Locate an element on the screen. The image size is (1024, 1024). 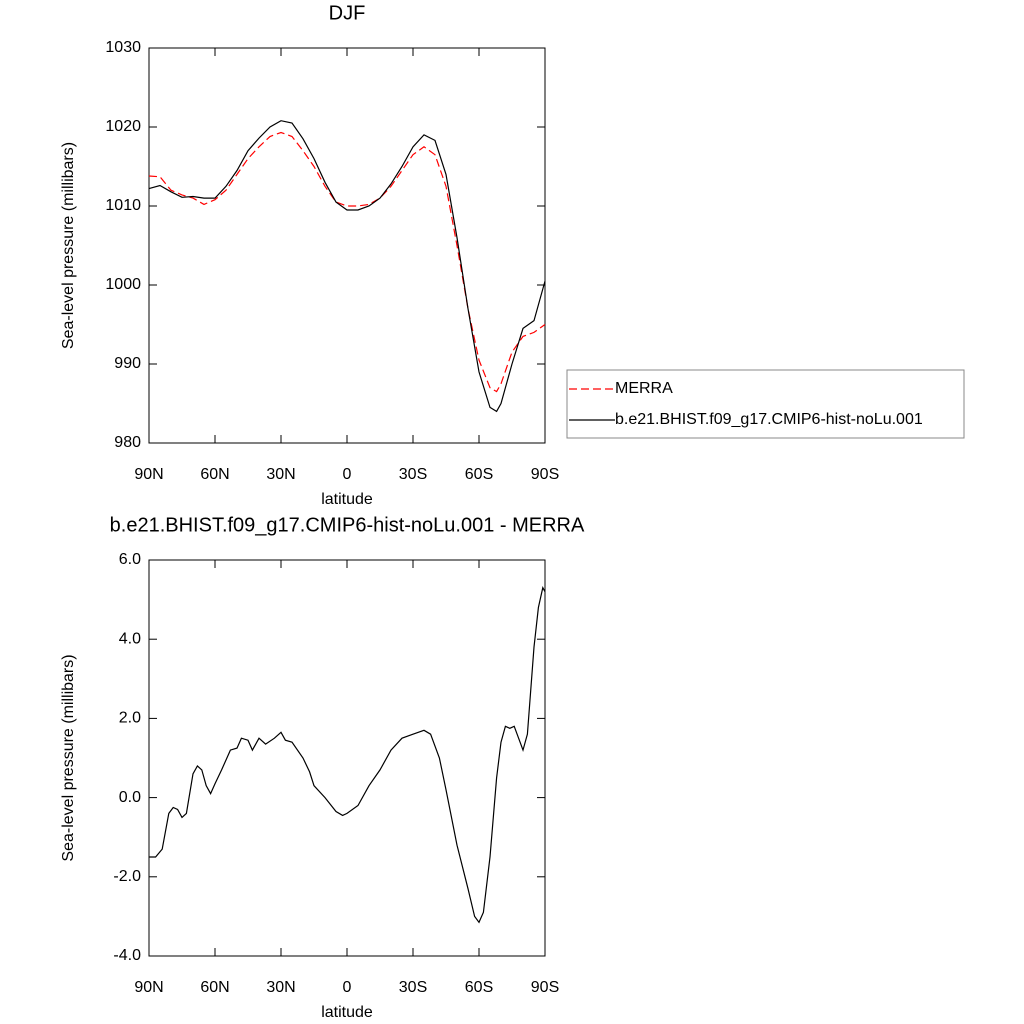
y-tick-label: 990 is located at coordinates (127, 363).